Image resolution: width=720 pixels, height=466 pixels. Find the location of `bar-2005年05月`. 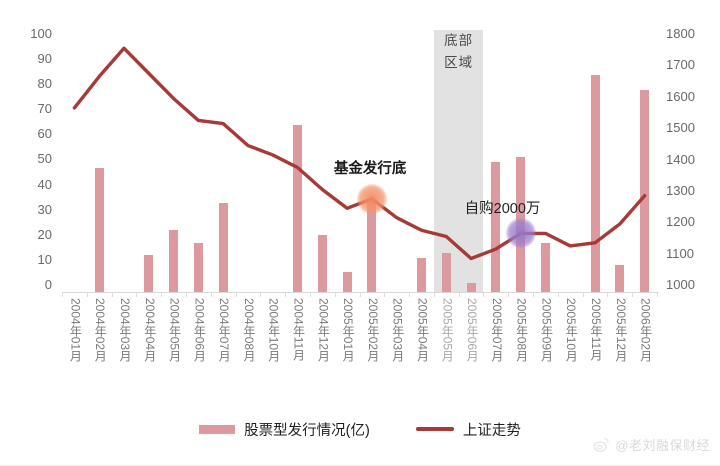

bar-2005年05月 is located at coordinates (446, 272).